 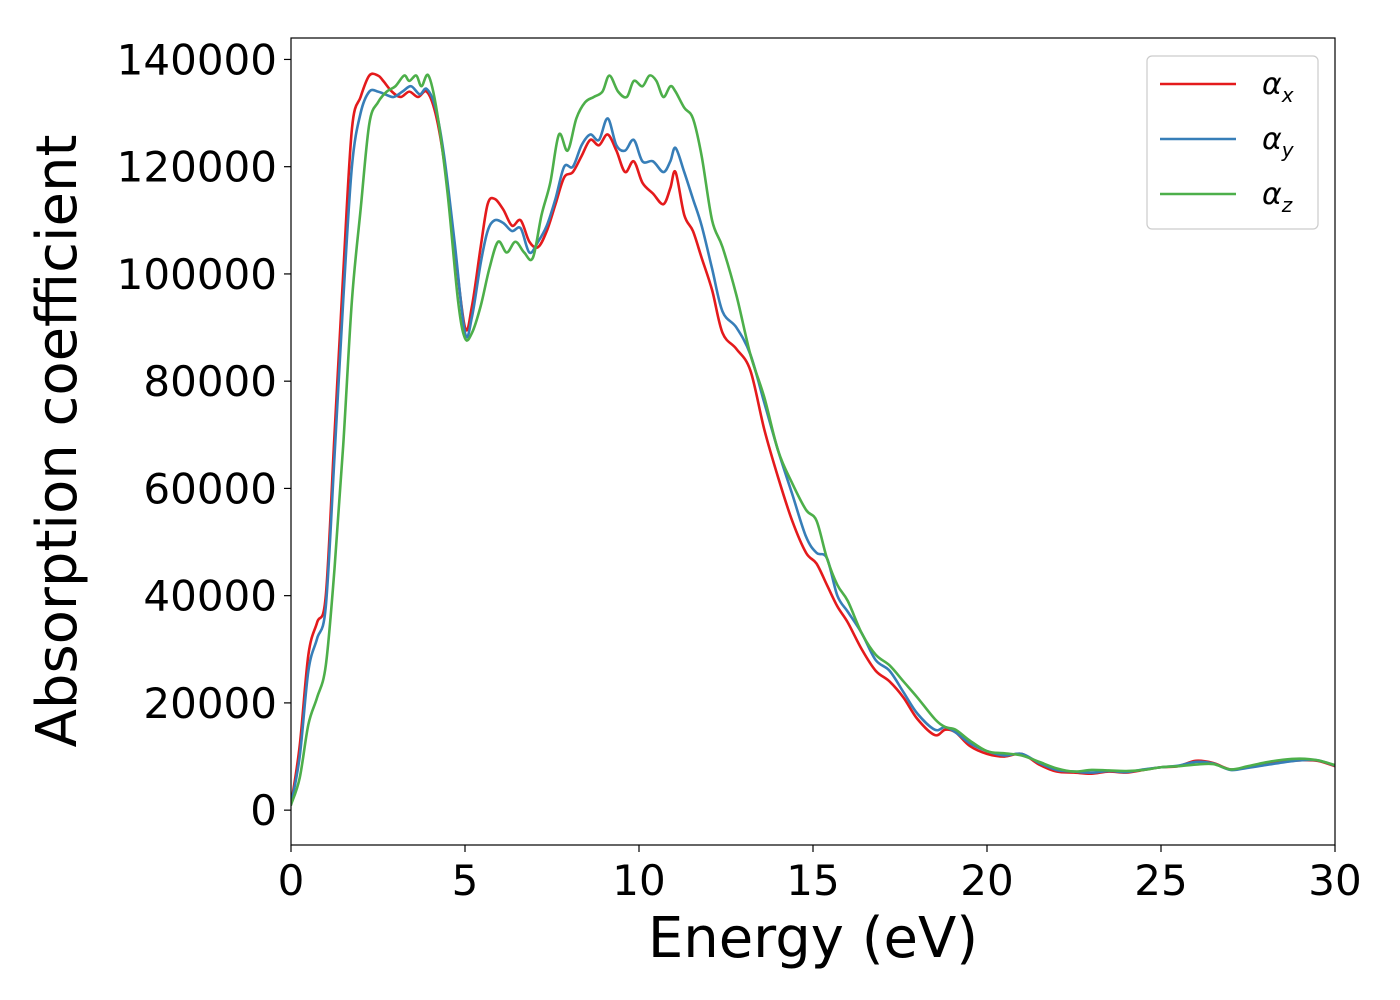 I want to click on legend-box, so click(x=1232, y=142).